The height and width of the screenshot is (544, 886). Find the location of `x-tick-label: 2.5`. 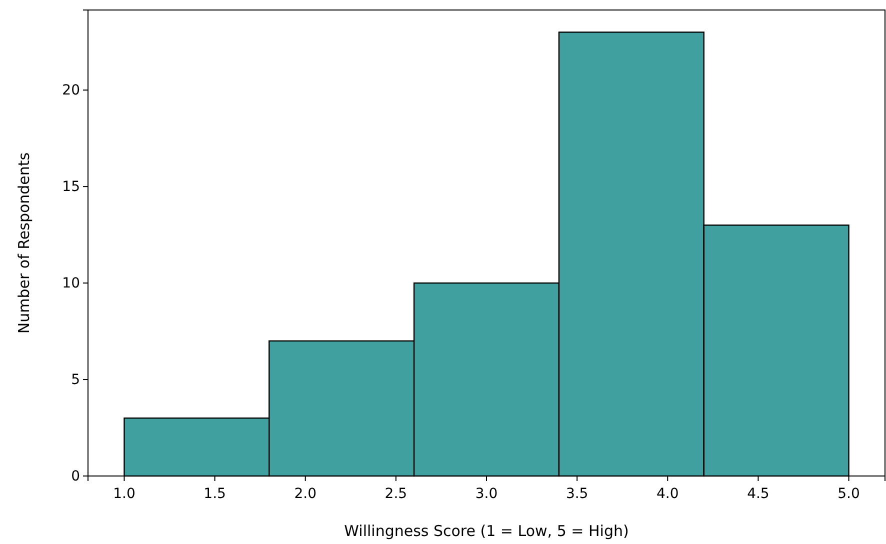

x-tick-label: 2.5 is located at coordinates (396, 494).